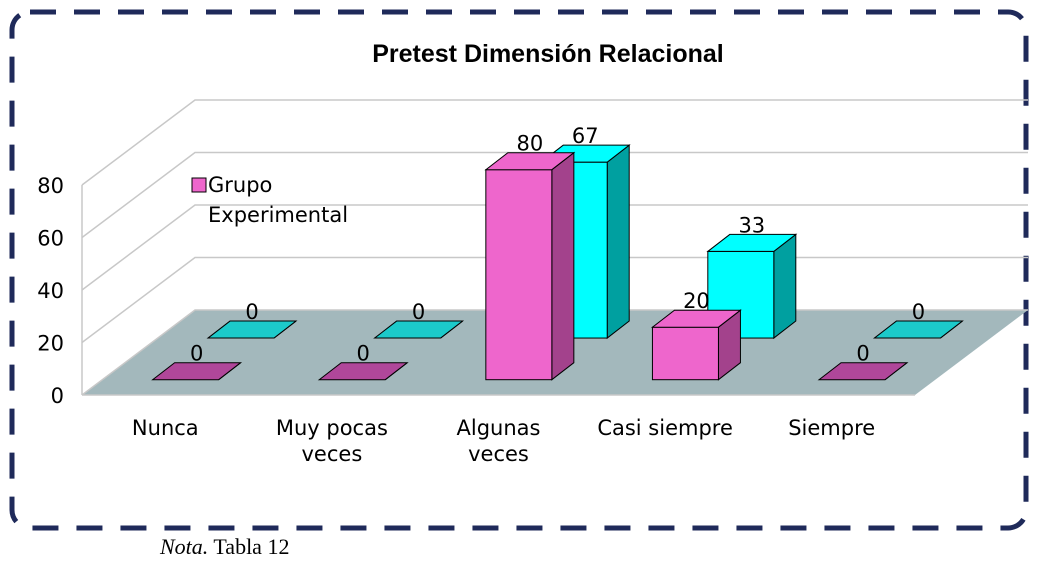 The height and width of the screenshot is (571, 1039). I want to click on note: Nota. Tabla 12, so click(224, 547).